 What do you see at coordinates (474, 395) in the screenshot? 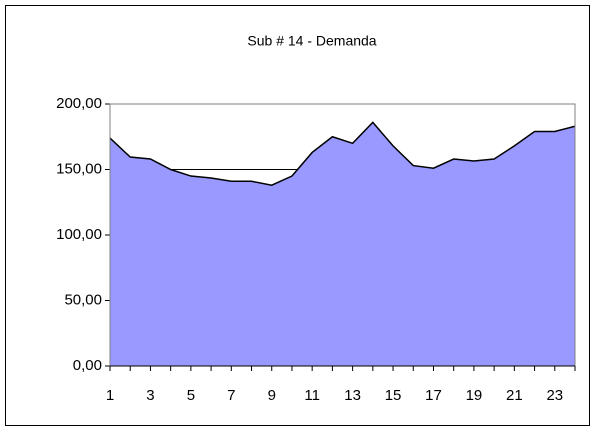
I see `x-tick-label: 19` at bounding box center [474, 395].